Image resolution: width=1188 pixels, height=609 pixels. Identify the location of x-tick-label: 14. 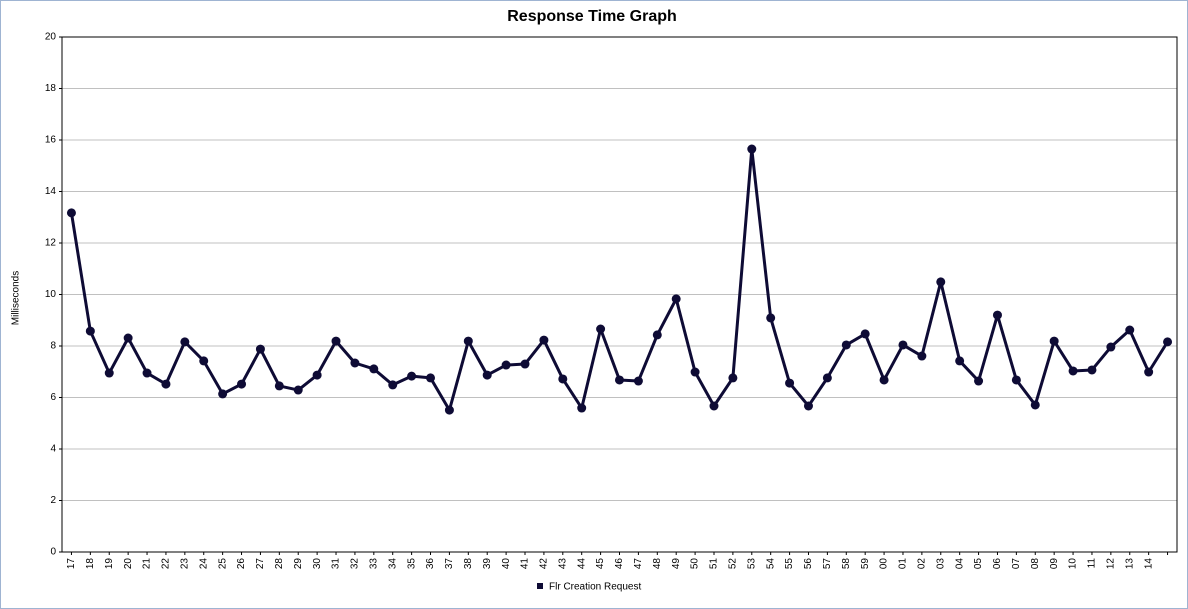
(1148, 564).